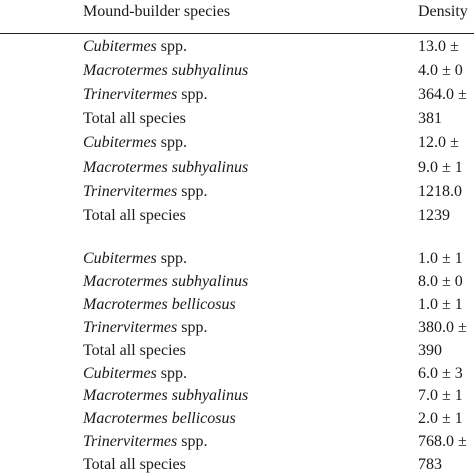  What do you see at coordinates (440, 419) in the screenshot?
I see `density-cell: 2.0 ± 1` at bounding box center [440, 419].